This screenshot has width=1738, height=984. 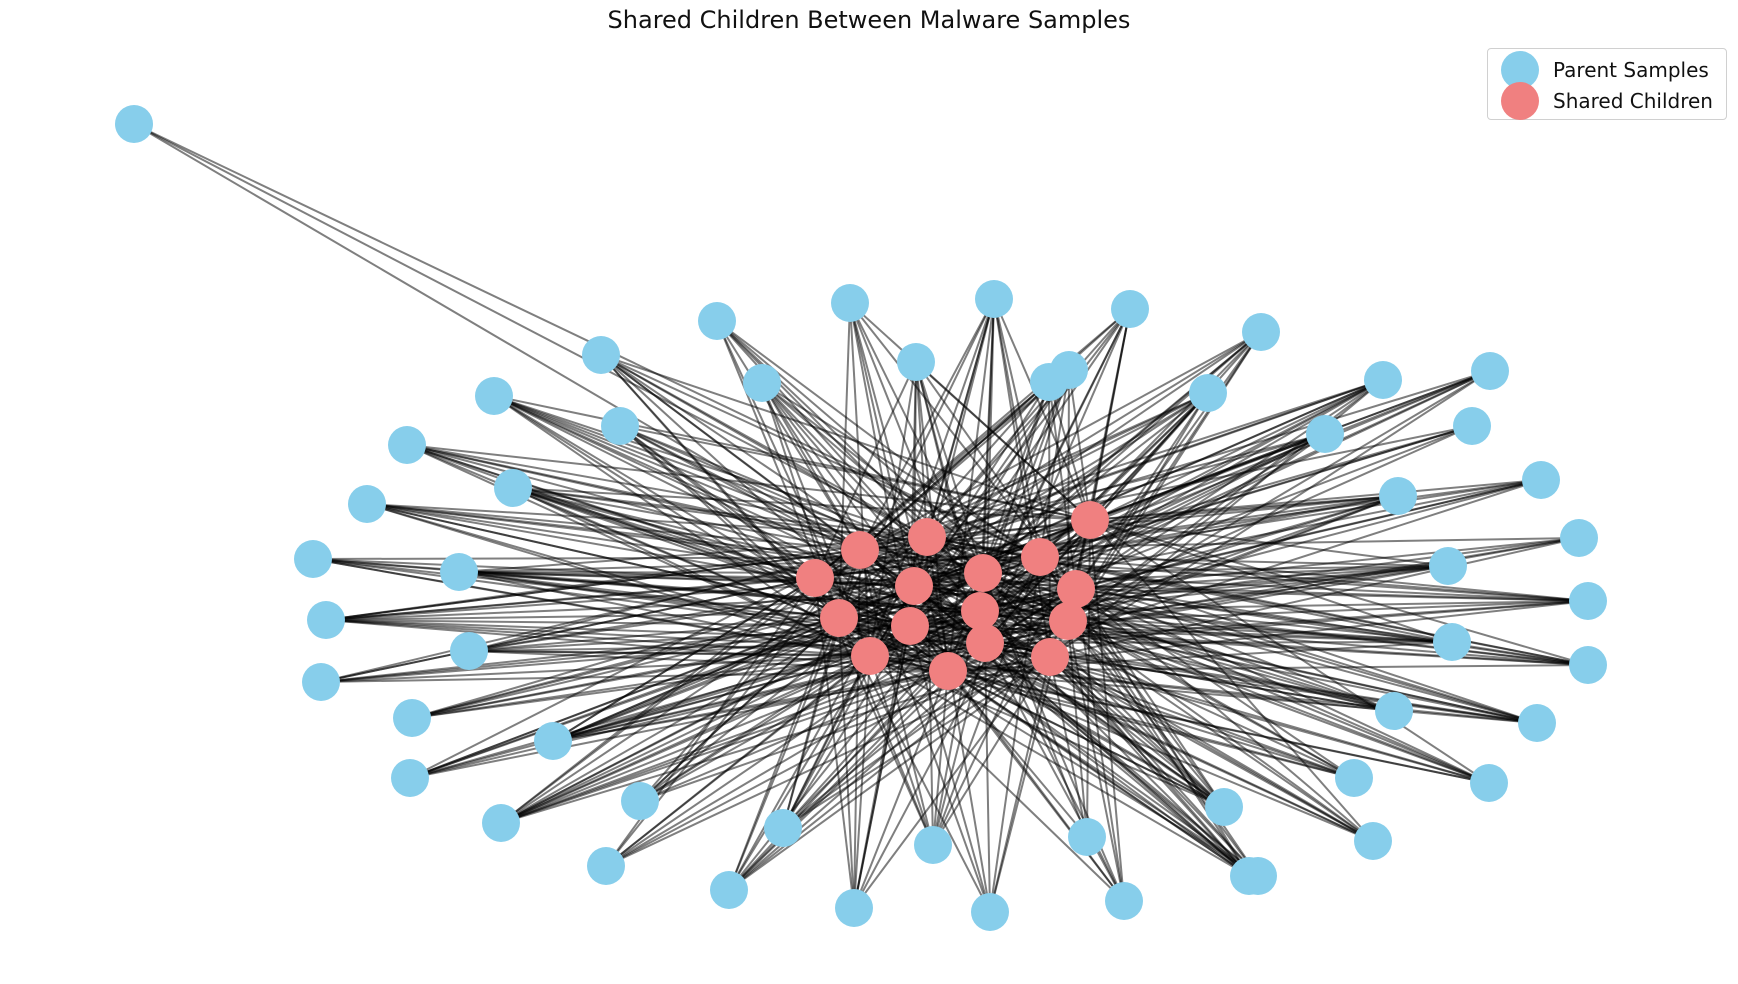 I want to click on child-marker-icon, so click(x=1520, y=101).